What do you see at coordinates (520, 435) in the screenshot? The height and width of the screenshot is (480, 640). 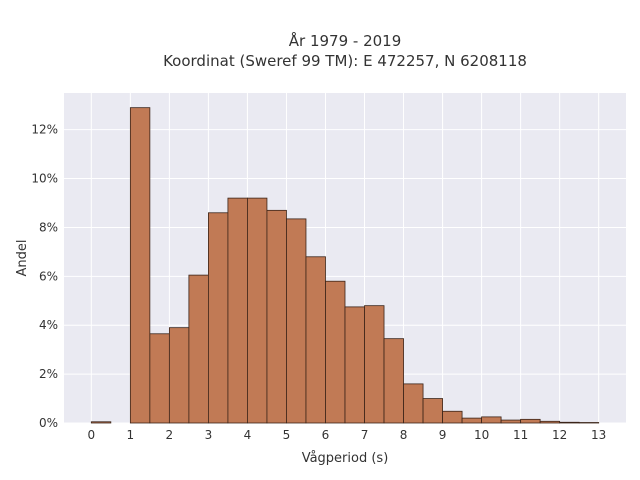 I see `x-tick-label: 11` at bounding box center [520, 435].